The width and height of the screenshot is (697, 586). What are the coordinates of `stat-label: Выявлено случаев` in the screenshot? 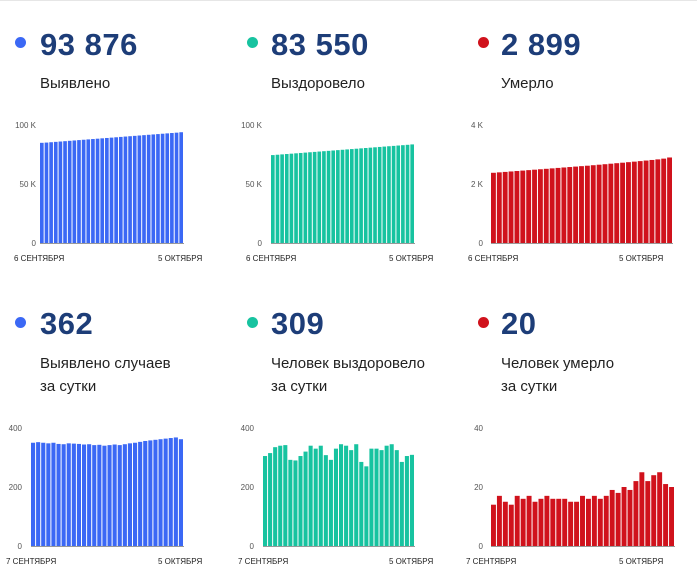 It's located at (105, 363).